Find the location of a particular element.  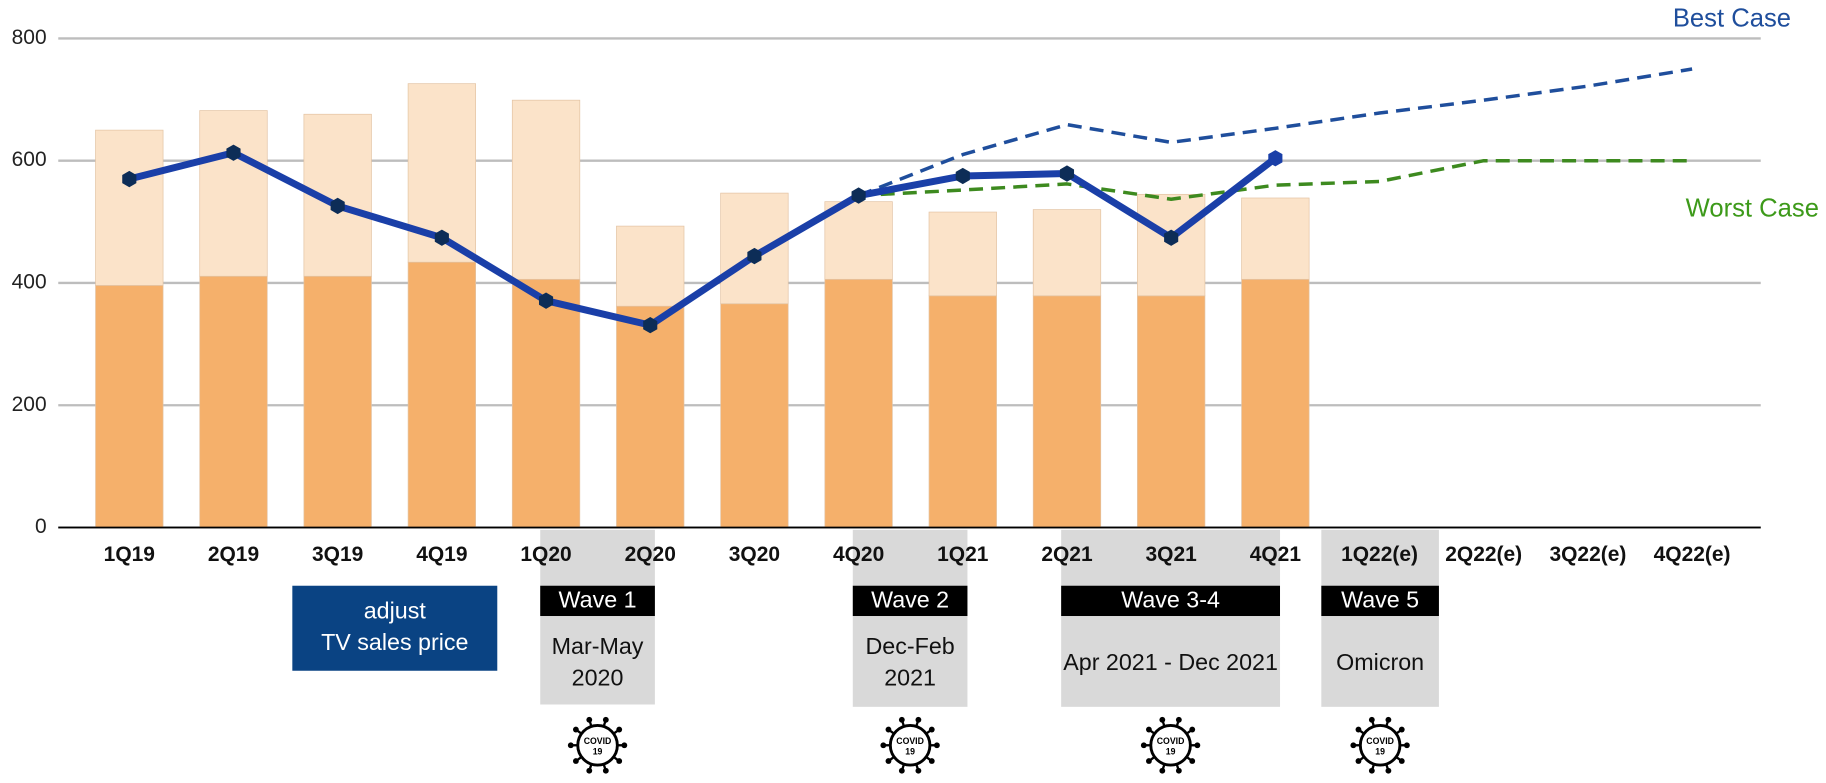

x-tick-label: 1Q22(e) is located at coordinates (1379, 554).